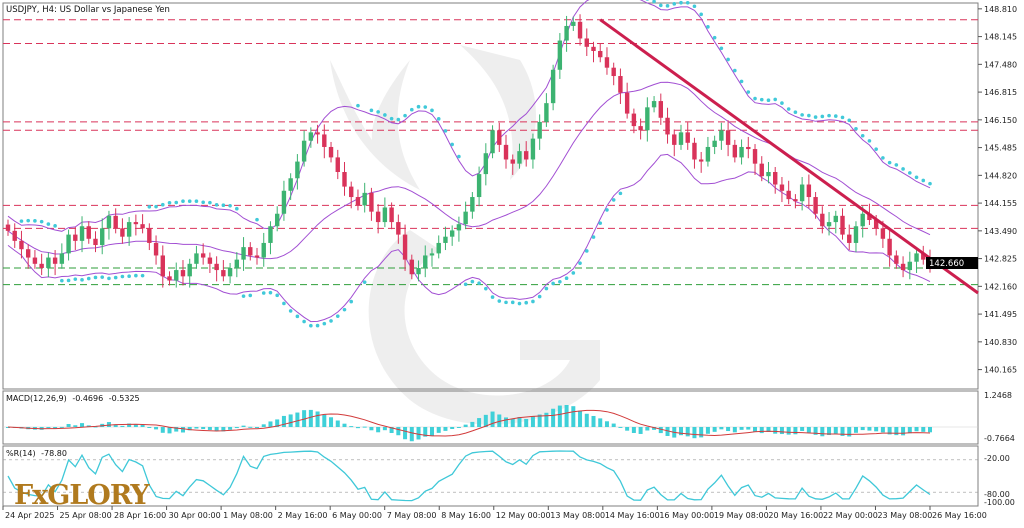 The image size is (1024, 528). I want to click on y-tick-label-4: 146.150, so click(1000, 120).